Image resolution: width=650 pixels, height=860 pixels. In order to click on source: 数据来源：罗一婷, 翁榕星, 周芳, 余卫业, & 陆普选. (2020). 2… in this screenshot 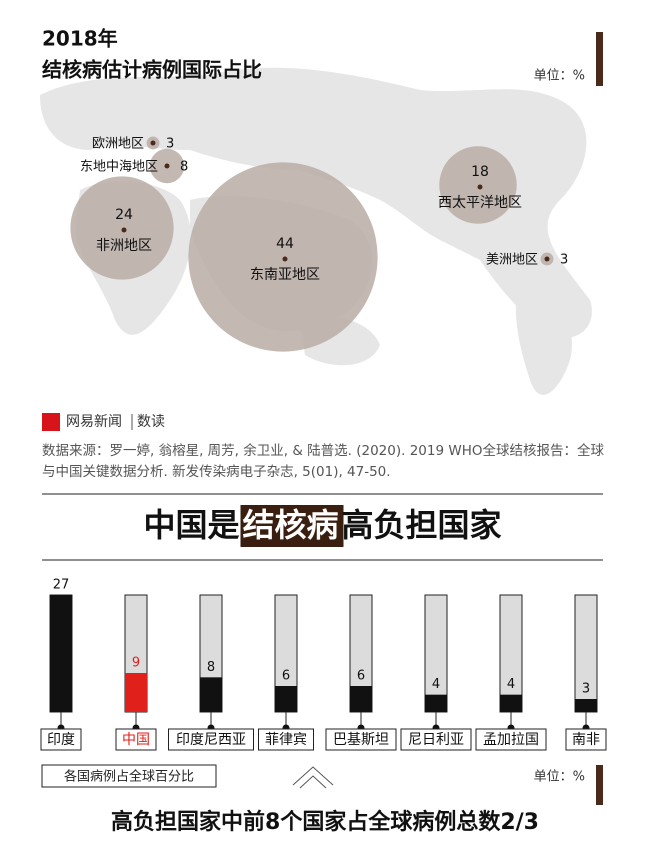, I will do `click(323, 461)`.